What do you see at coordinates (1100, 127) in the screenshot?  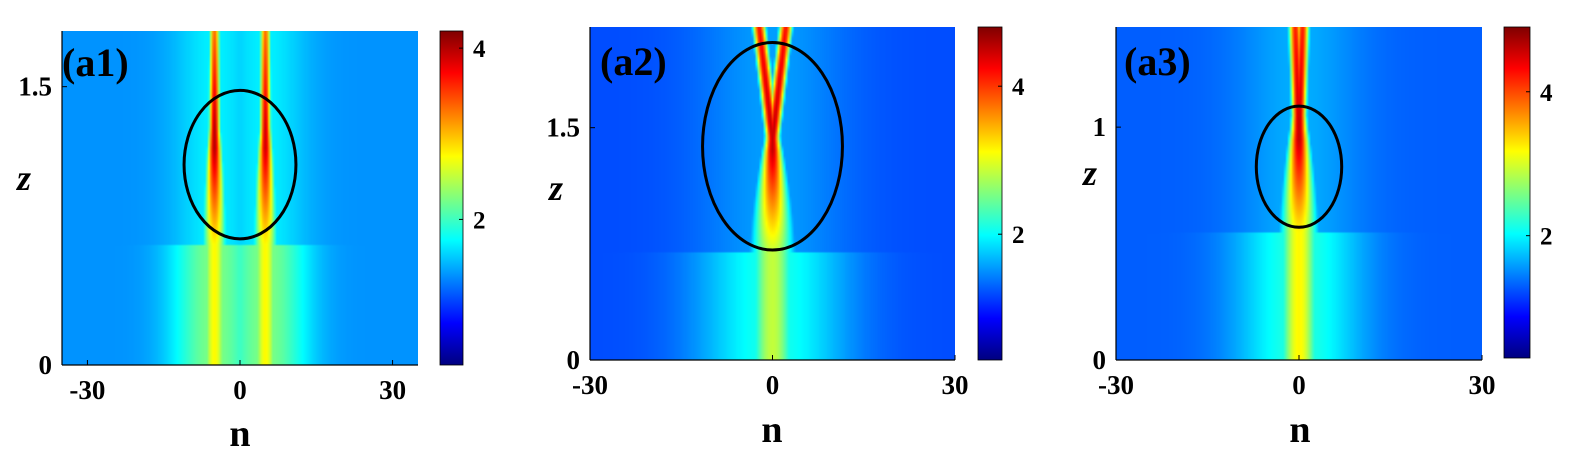 I see `y-tick-label: 1` at bounding box center [1100, 127].